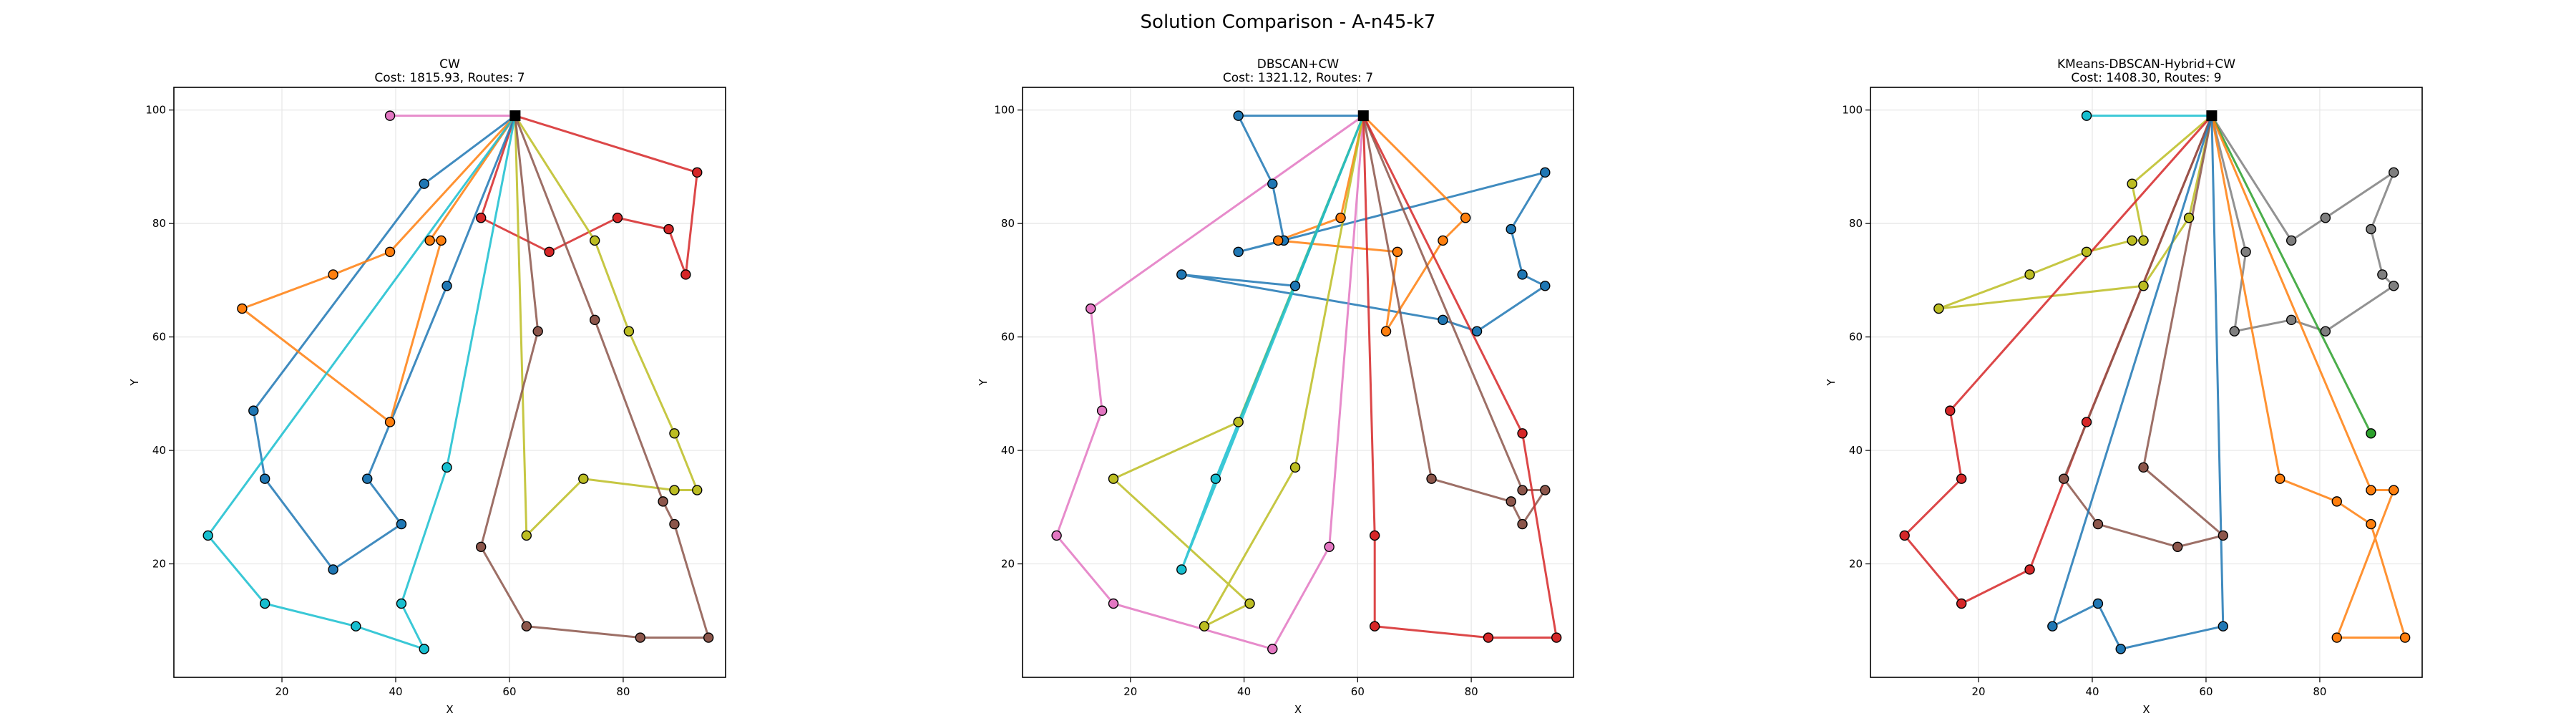 This screenshot has width=2576, height=716. I want to click on chart-title: KMeans-DBSCAN-Hybrid+CW, so click(2146, 64).